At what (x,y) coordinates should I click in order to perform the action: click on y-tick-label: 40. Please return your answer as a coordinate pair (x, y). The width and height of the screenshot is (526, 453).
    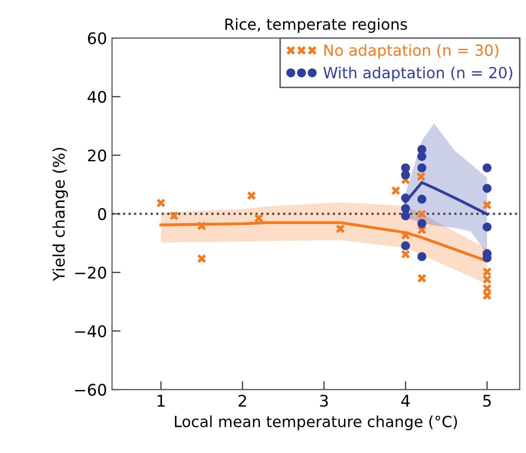
    Looking at the image, I should click on (97, 96).